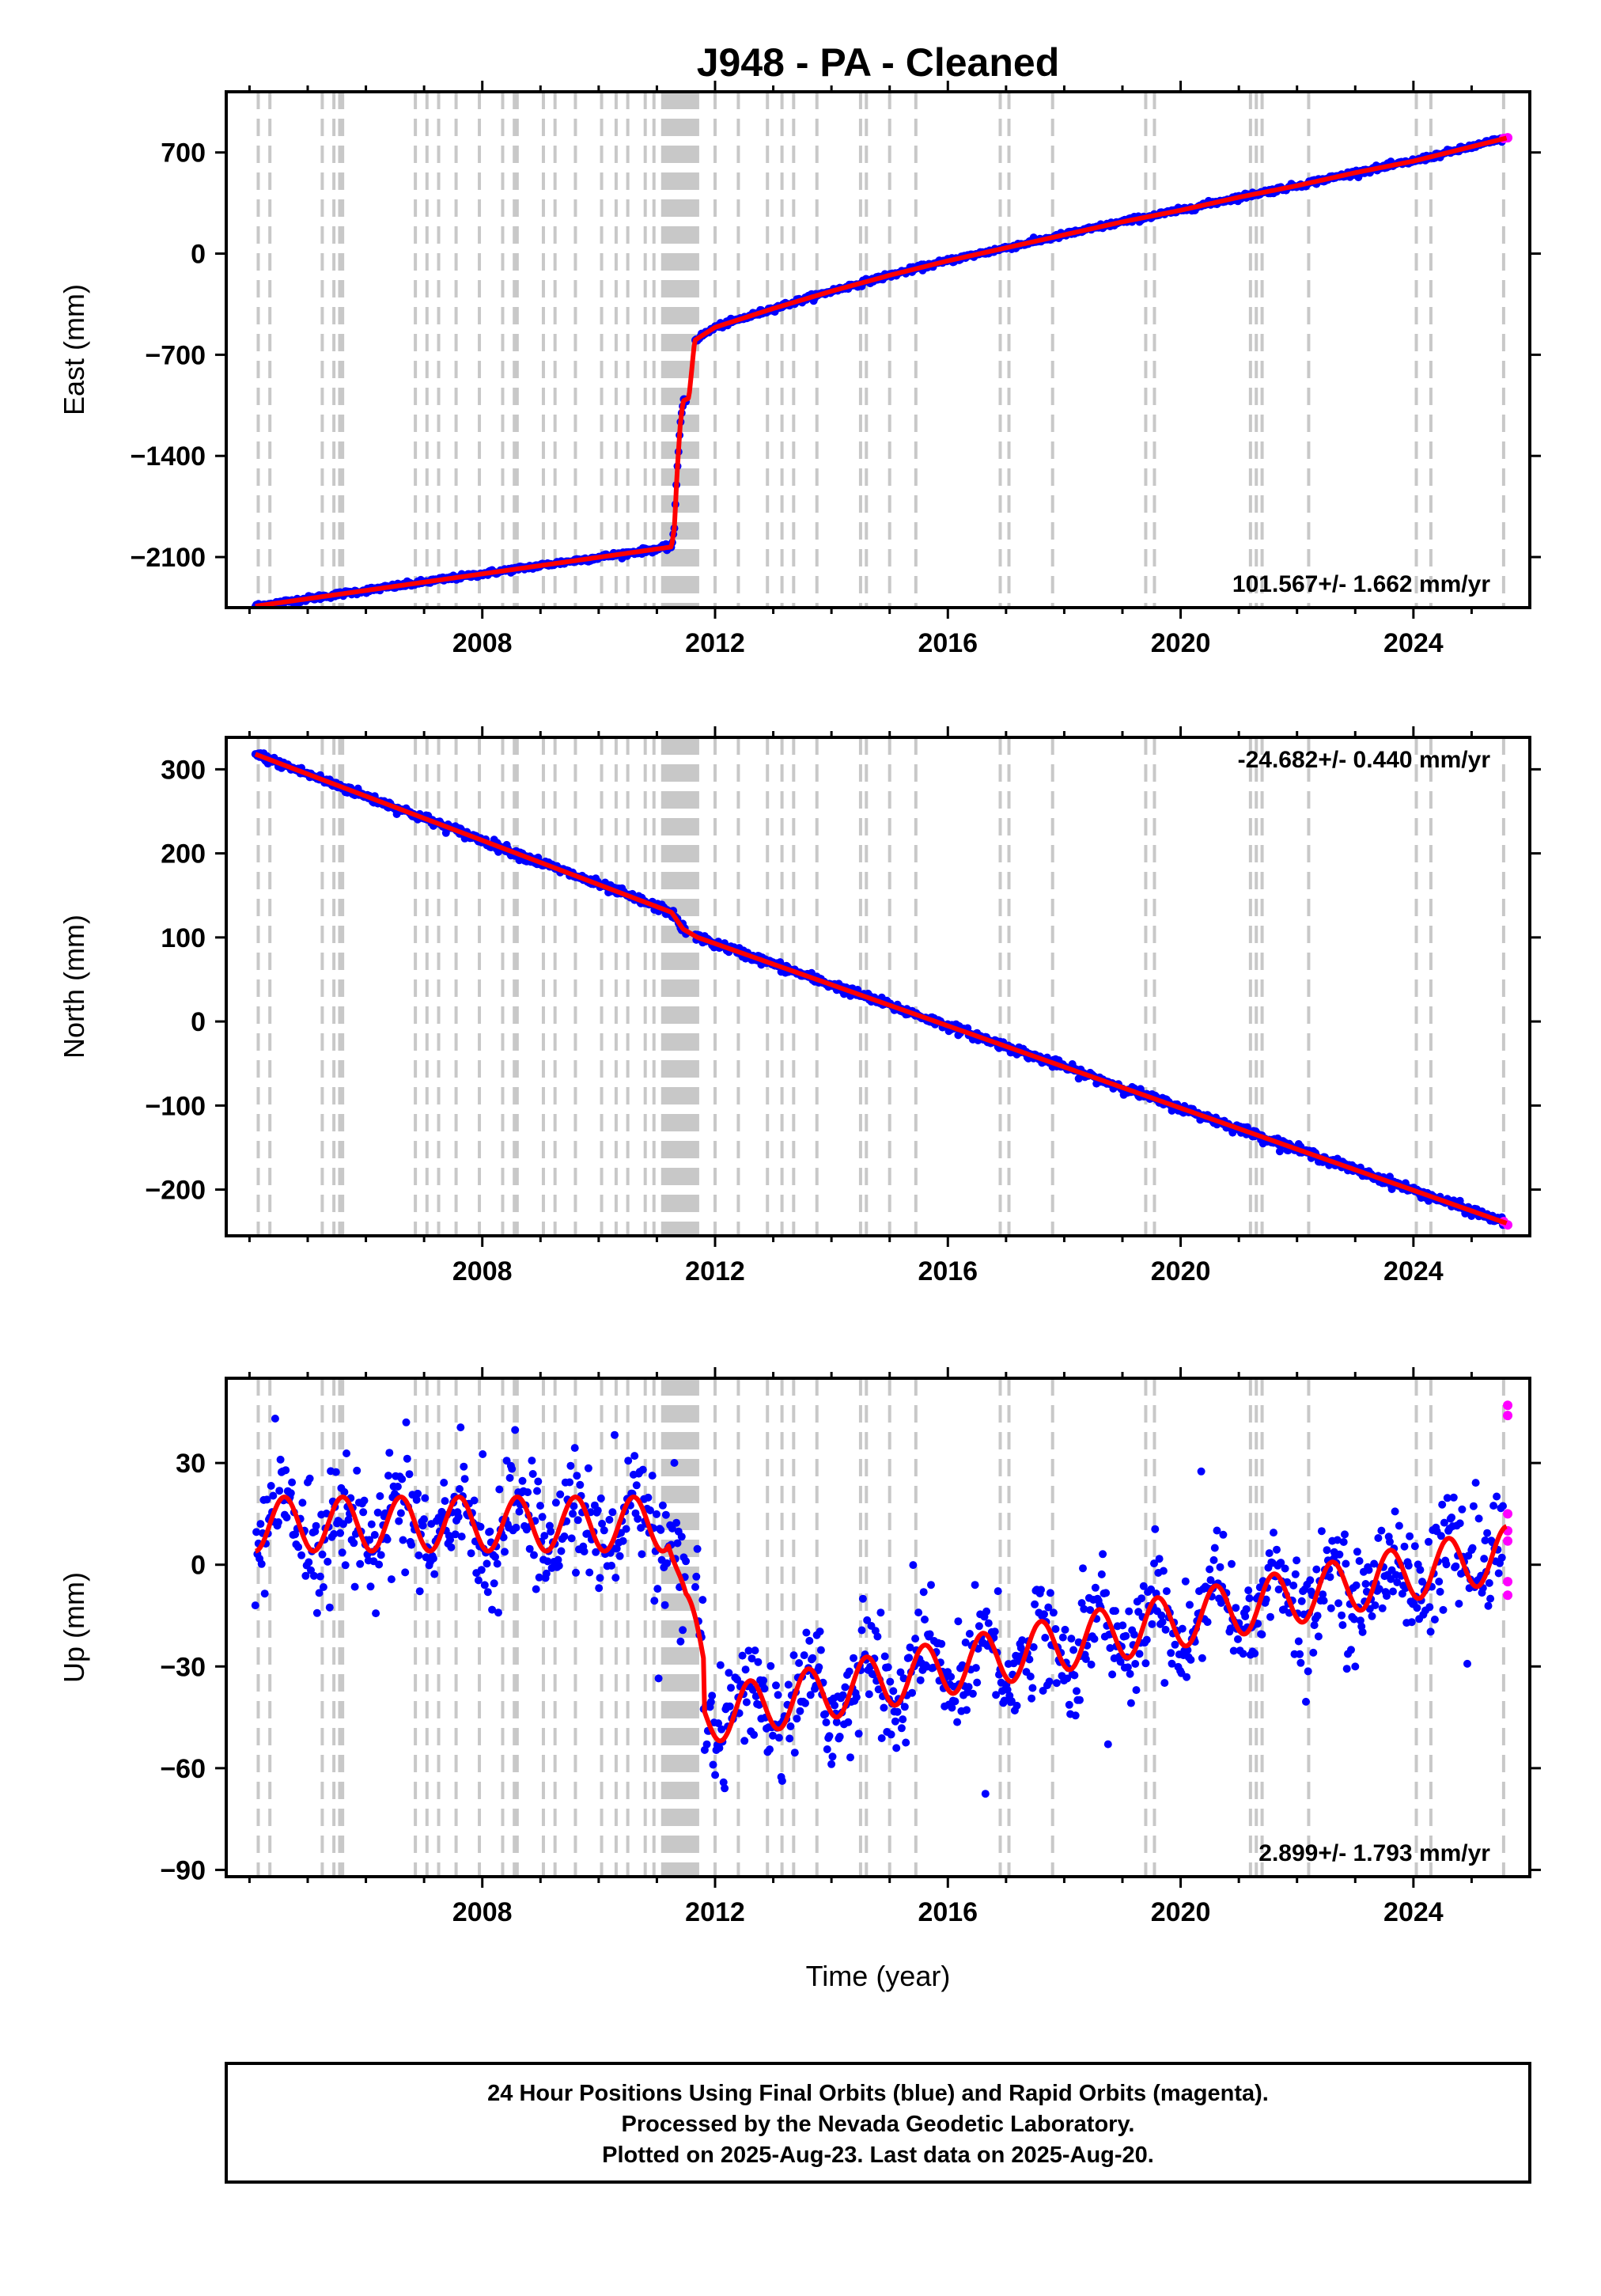 Image resolution: width=1601 pixels, height=2296 pixels. I want to click on figure-title: J948 - PA - Cleaned, so click(879, 63).